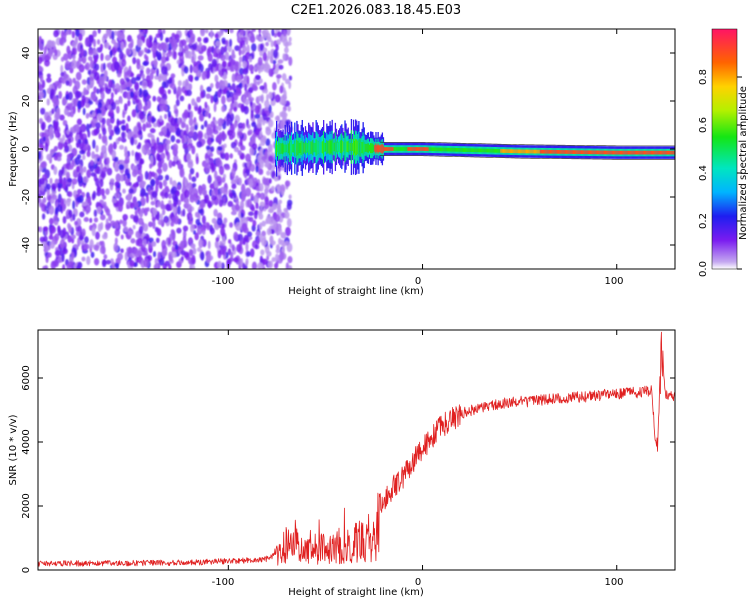 The width and height of the screenshot is (750, 600). I want to click on spectrogram-y-tick-labels: -40 -20 0 20 40, so click(26, 150).